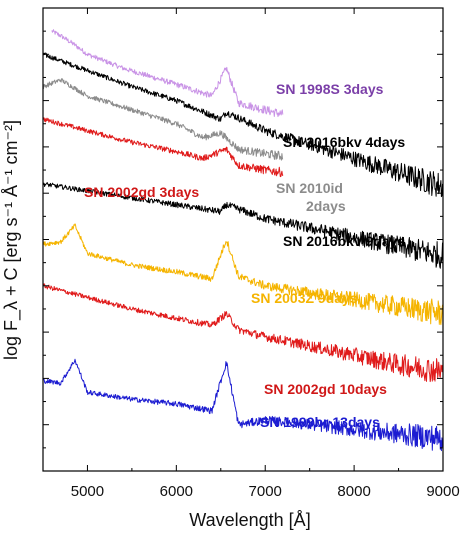 Image resolution: width=474 pixels, height=538 pixels. What do you see at coordinates (87, 491) in the screenshot?
I see `x-tick-label: 5000` at bounding box center [87, 491].